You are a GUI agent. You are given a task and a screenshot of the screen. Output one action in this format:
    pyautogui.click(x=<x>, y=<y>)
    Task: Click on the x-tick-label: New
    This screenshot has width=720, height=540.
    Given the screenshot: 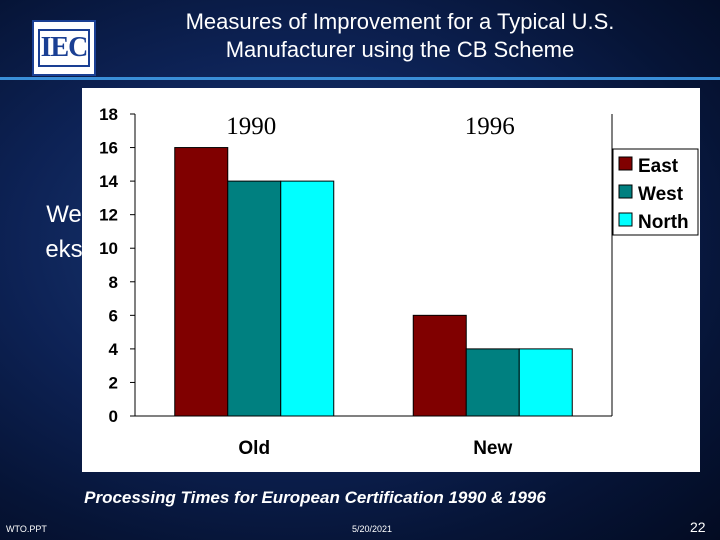 What is the action you would take?
    pyautogui.click(x=492, y=448)
    